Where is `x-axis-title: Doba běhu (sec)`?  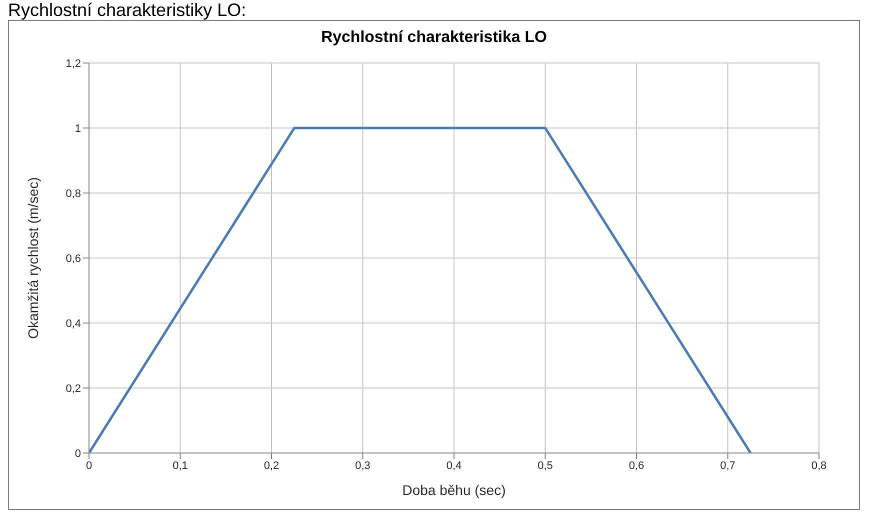 x-axis-title: Doba běhu (sec) is located at coordinates (454, 490).